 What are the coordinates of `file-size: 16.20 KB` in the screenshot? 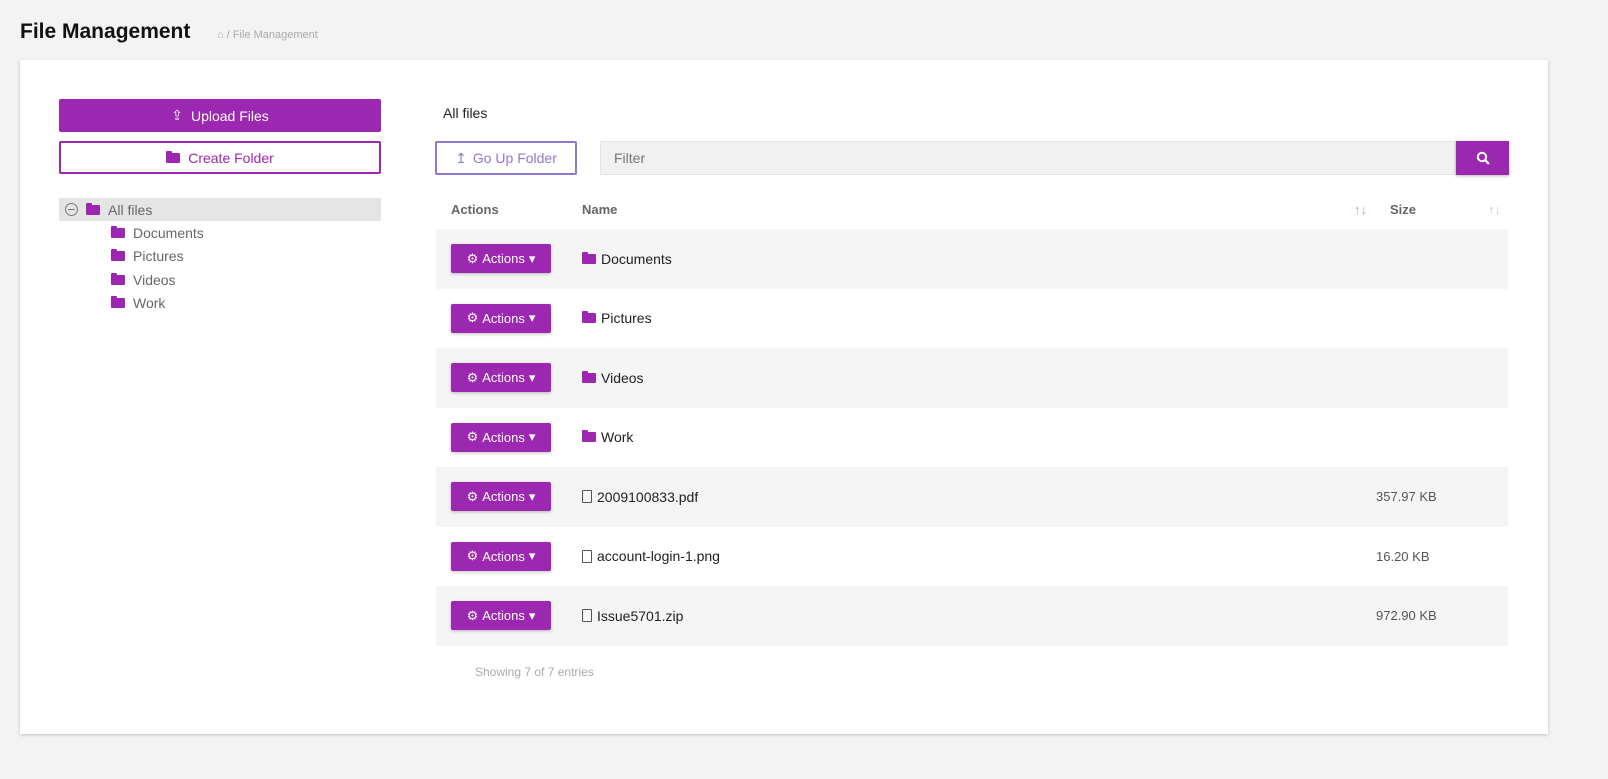 It's located at (1403, 556).